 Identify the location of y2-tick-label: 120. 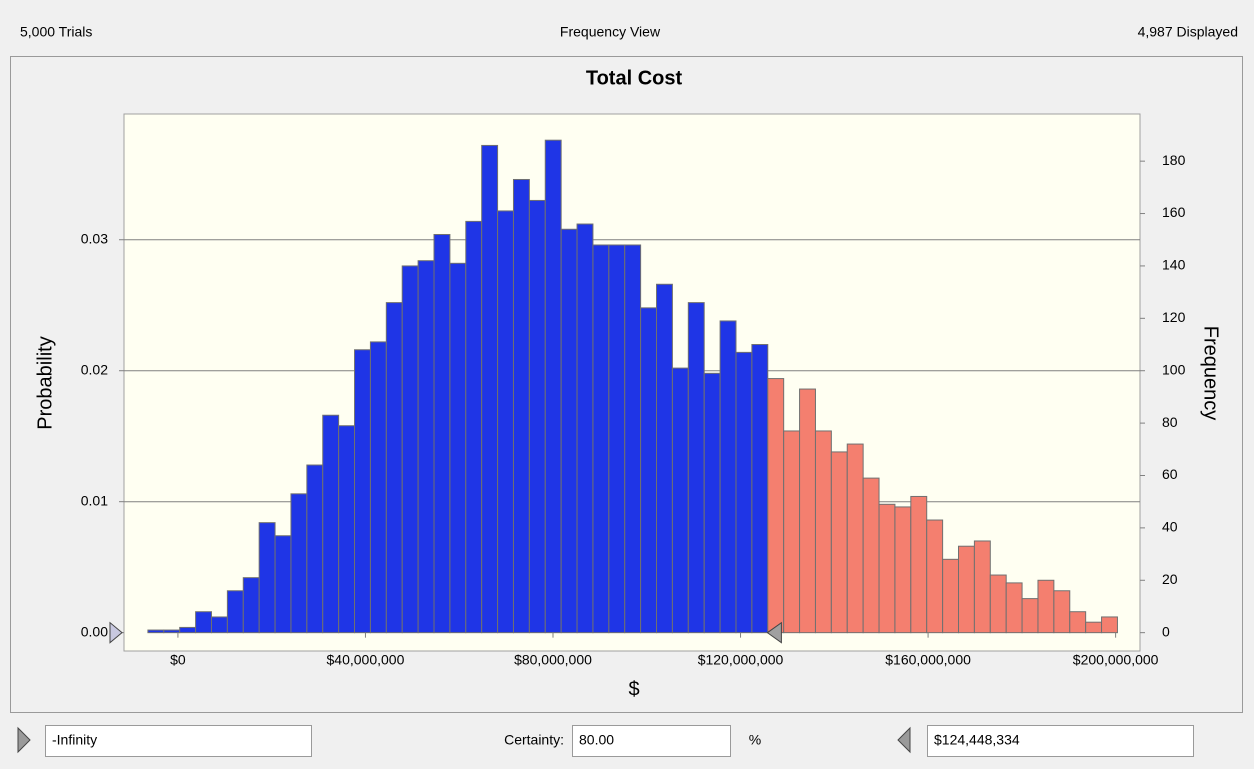
(1174, 317).